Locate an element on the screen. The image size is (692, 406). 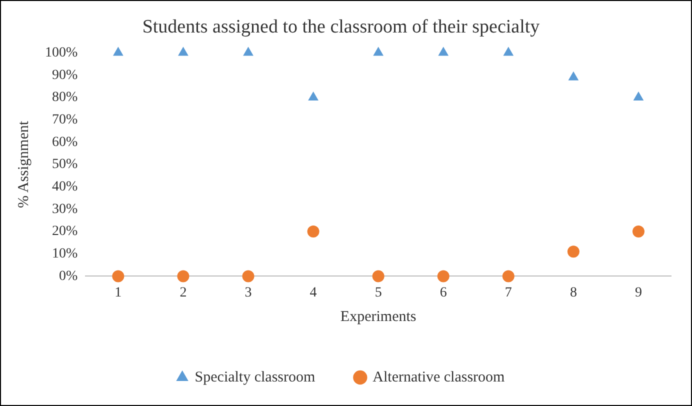
x-tick-label: 9 is located at coordinates (638, 292).